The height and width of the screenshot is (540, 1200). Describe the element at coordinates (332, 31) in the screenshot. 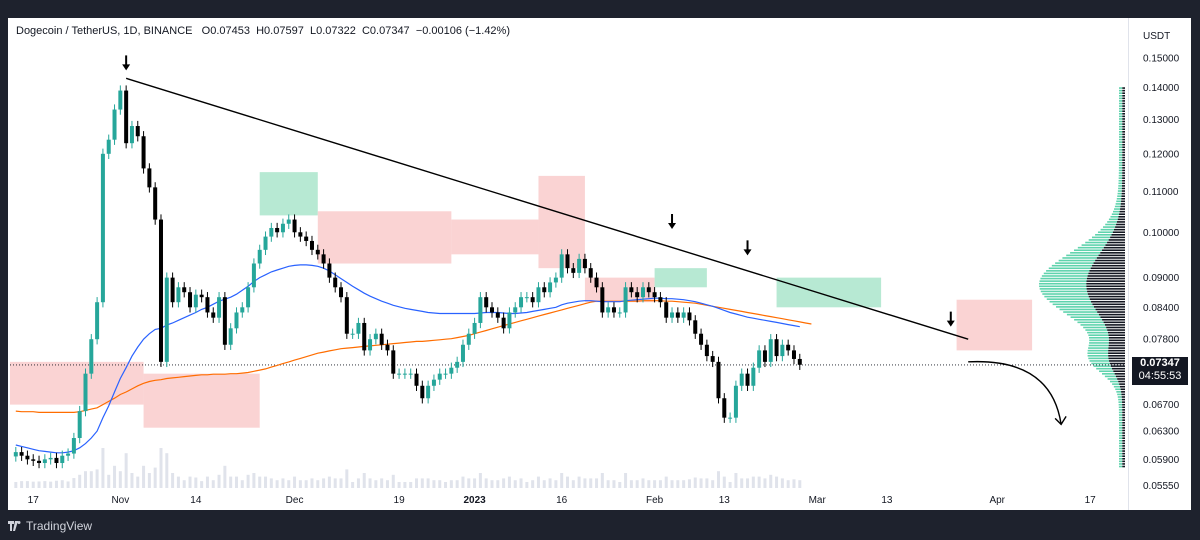

I see `low-value: L0.07322` at that location.